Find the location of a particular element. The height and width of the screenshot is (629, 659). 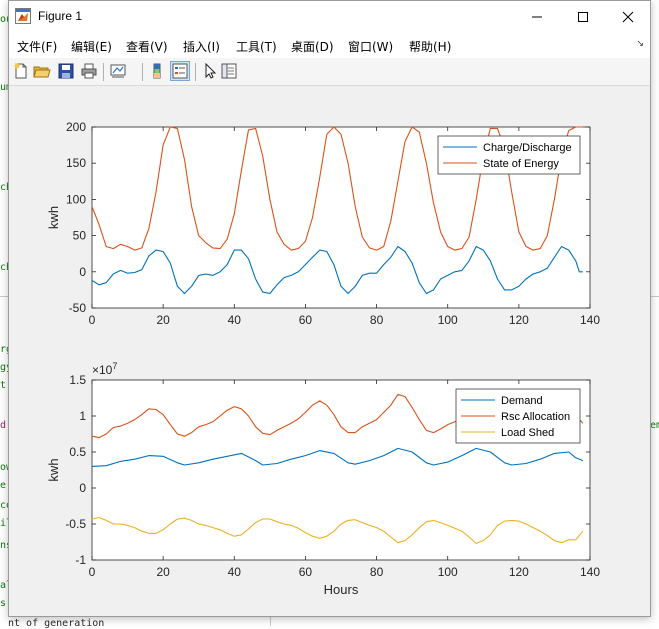

close-icon is located at coordinates (628, 16).